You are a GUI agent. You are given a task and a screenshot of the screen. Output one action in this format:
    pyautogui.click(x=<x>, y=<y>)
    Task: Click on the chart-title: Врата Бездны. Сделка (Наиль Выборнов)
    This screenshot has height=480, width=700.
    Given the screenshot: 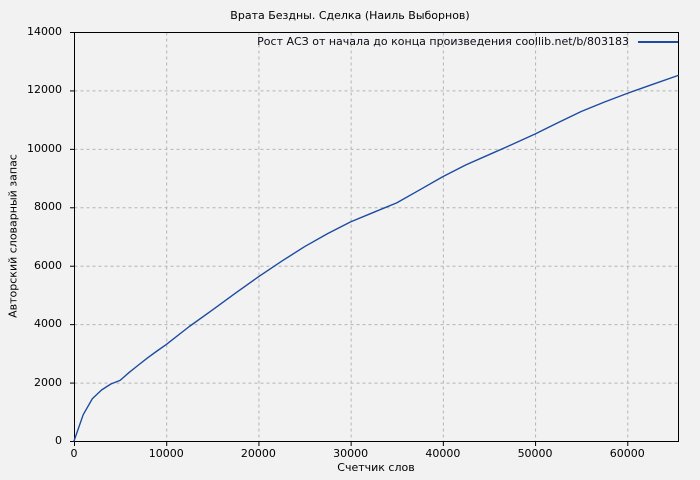 What is the action you would take?
    pyautogui.click(x=350, y=15)
    